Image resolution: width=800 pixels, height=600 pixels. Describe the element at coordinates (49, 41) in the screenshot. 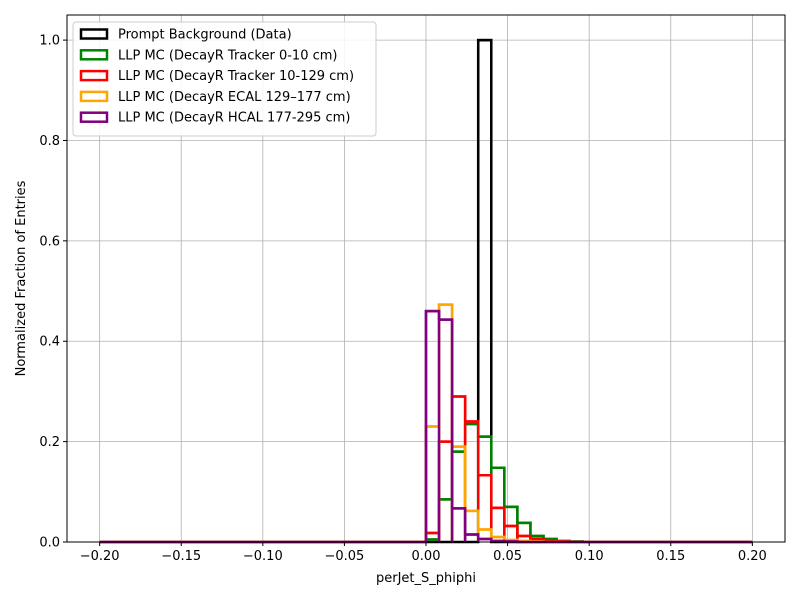

I see `y-tick-label: 1.0` at that location.